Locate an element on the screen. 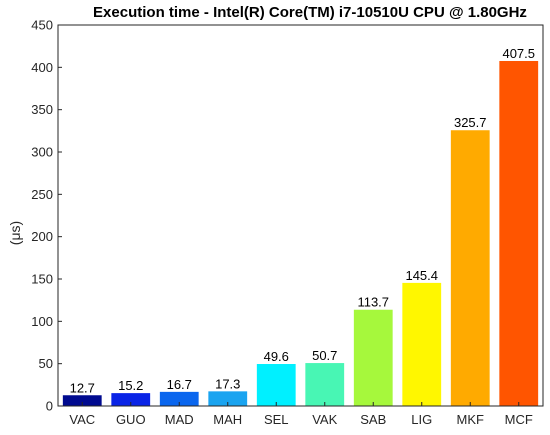 This screenshot has height=435, width=550. x-tick-label-sel: SEL is located at coordinates (276, 419).